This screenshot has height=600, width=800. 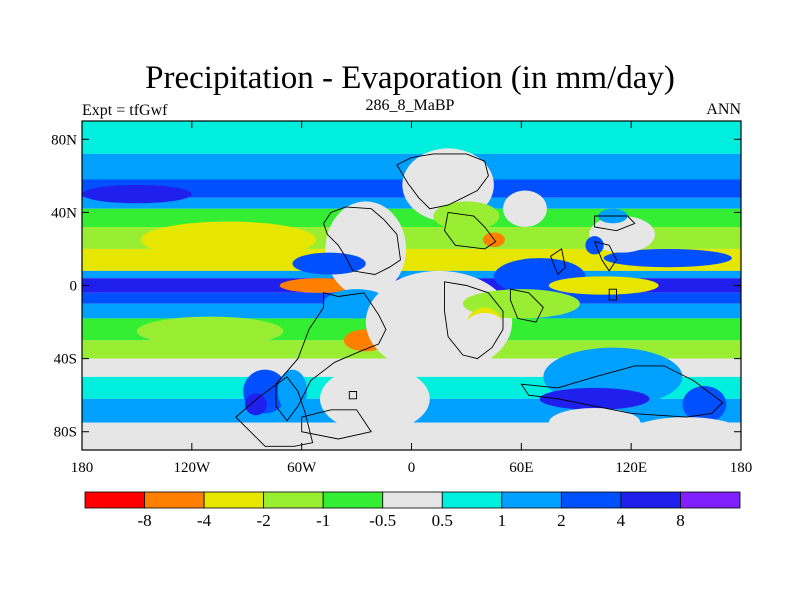 What do you see at coordinates (302, 468) in the screenshot?
I see `x-tick-label-2: 60W` at bounding box center [302, 468].